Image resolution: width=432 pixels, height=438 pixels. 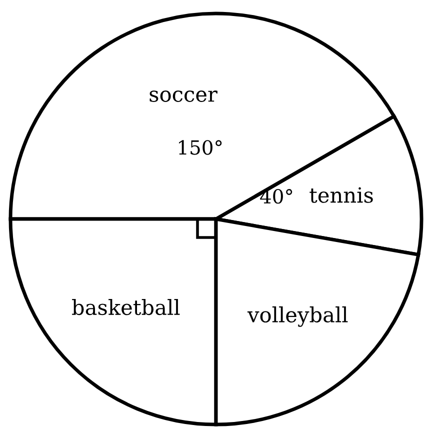 I want to click on slice-label: tennis, so click(x=341, y=195).